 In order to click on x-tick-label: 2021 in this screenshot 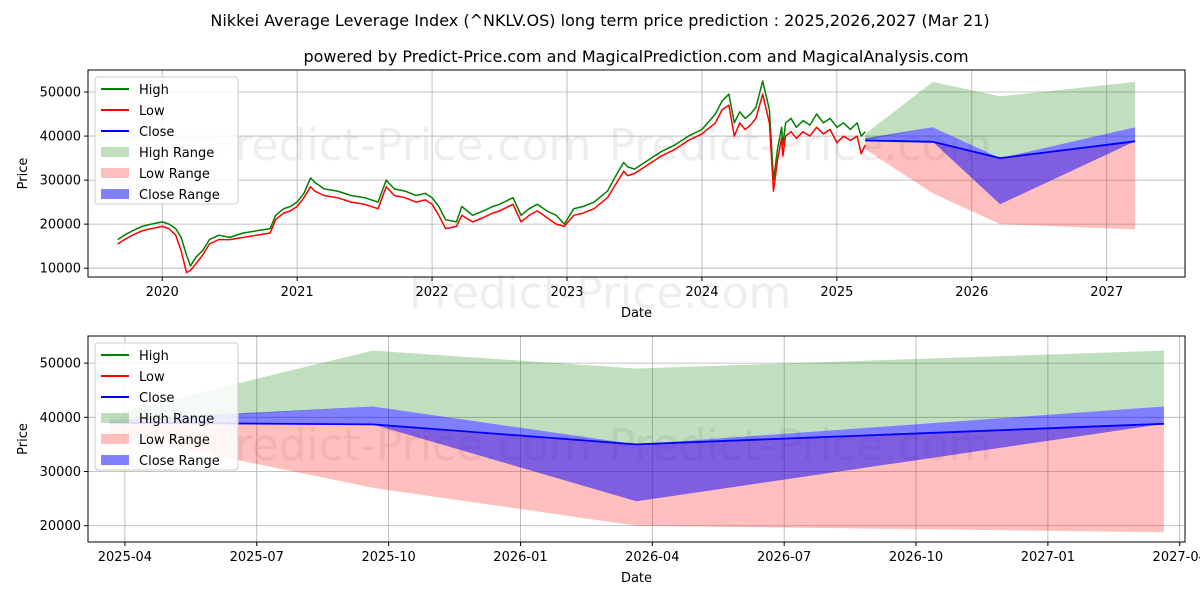, I will do `click(297, 292)`.